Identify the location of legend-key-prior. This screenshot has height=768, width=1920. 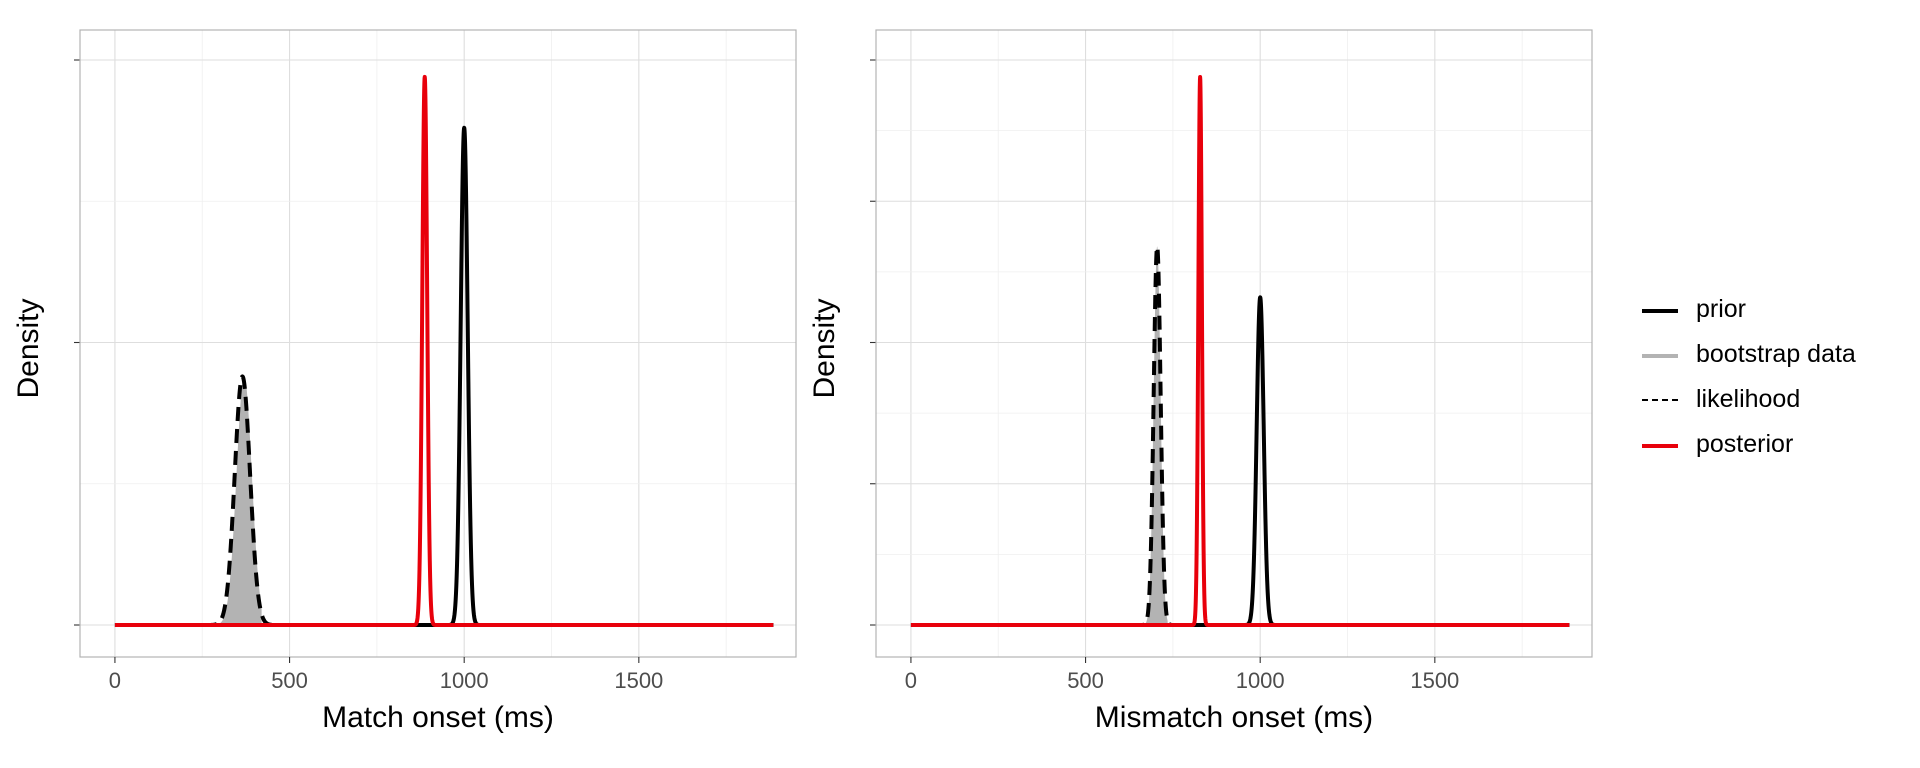
(1660, 310).